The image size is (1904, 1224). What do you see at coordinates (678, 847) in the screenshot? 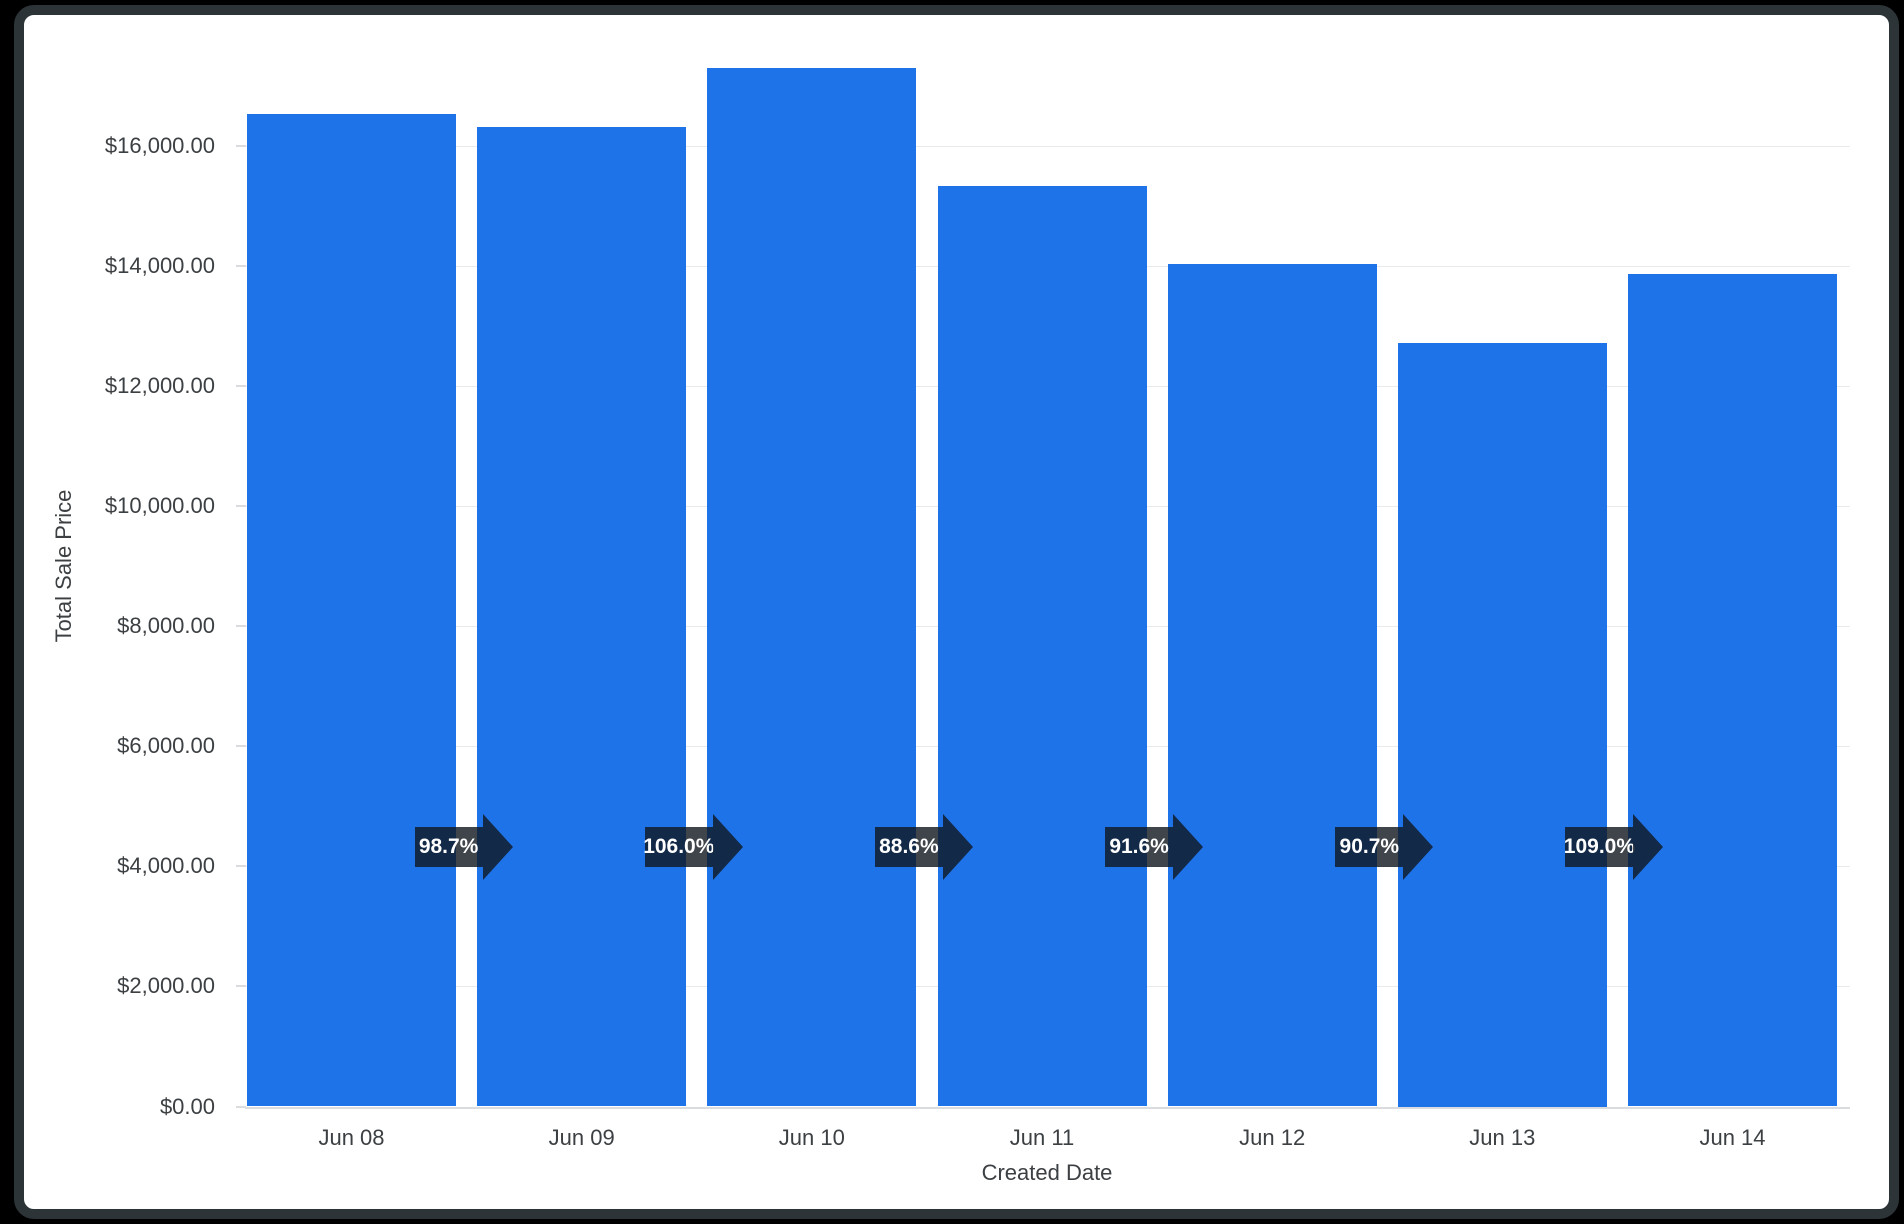
I see `pct-change-value: 106.0%` at bounding box center [678, 847].